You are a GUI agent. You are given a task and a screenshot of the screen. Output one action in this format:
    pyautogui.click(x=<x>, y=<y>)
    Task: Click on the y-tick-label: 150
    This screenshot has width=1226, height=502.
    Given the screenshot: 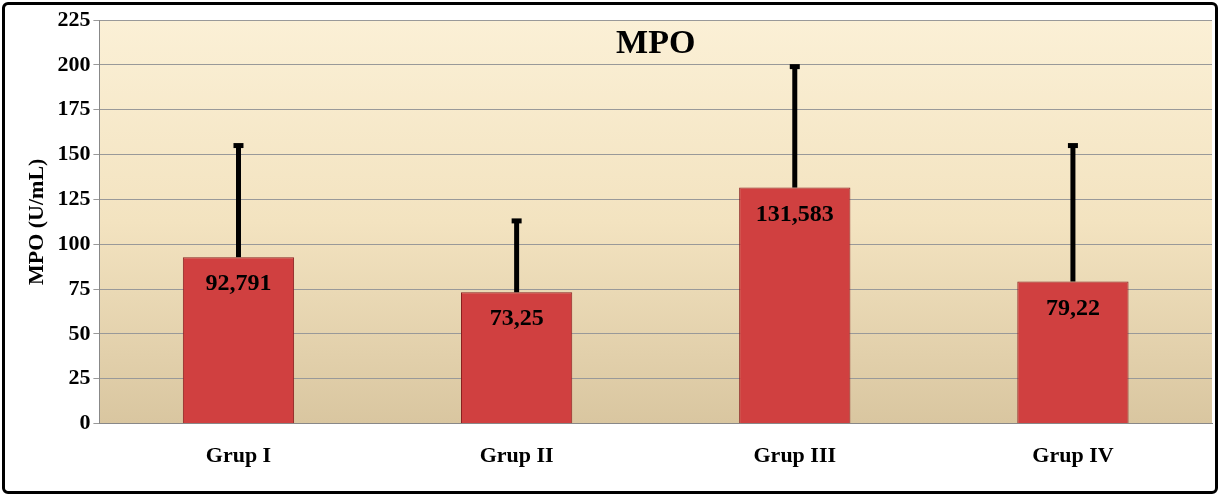 What is the action you would take?
    pyautogui.click(x=74, y=153)
    